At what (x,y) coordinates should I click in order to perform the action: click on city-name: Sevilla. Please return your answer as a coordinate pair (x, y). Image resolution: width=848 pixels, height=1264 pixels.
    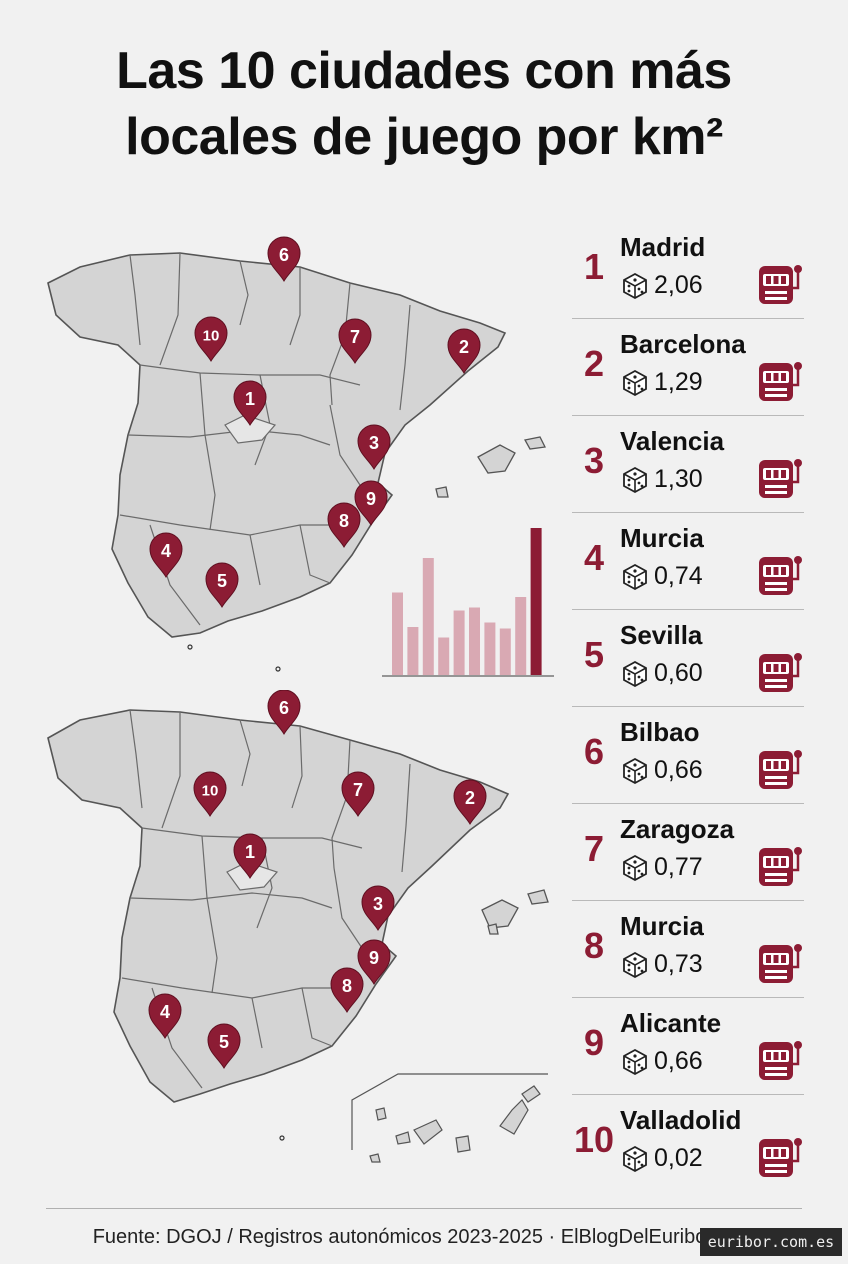
    Looking at the image, I should click on (661, 635).